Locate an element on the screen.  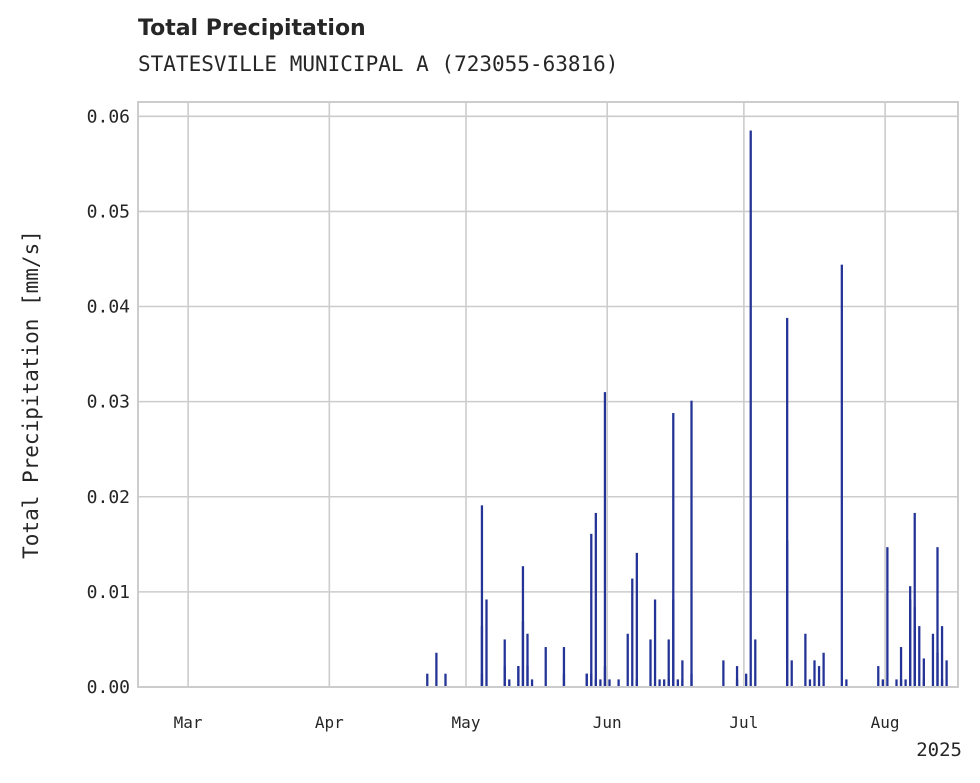
chart-title: Total Precipitation is located at coordinates (252, 28).